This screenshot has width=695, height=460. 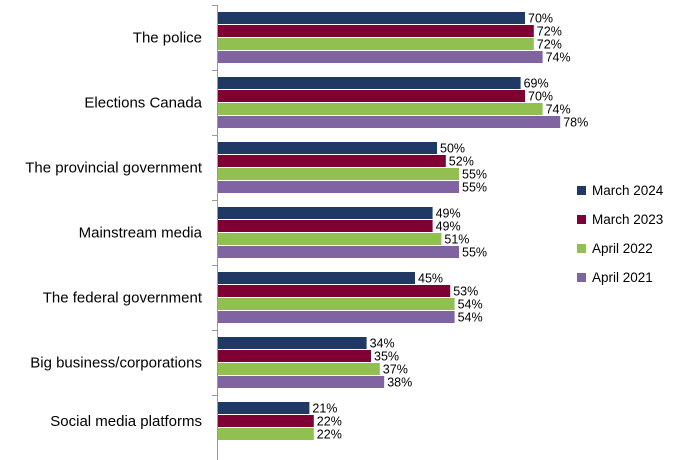 I want to click on bar-elections-canada-april-2022, so click(x=380, y=109).